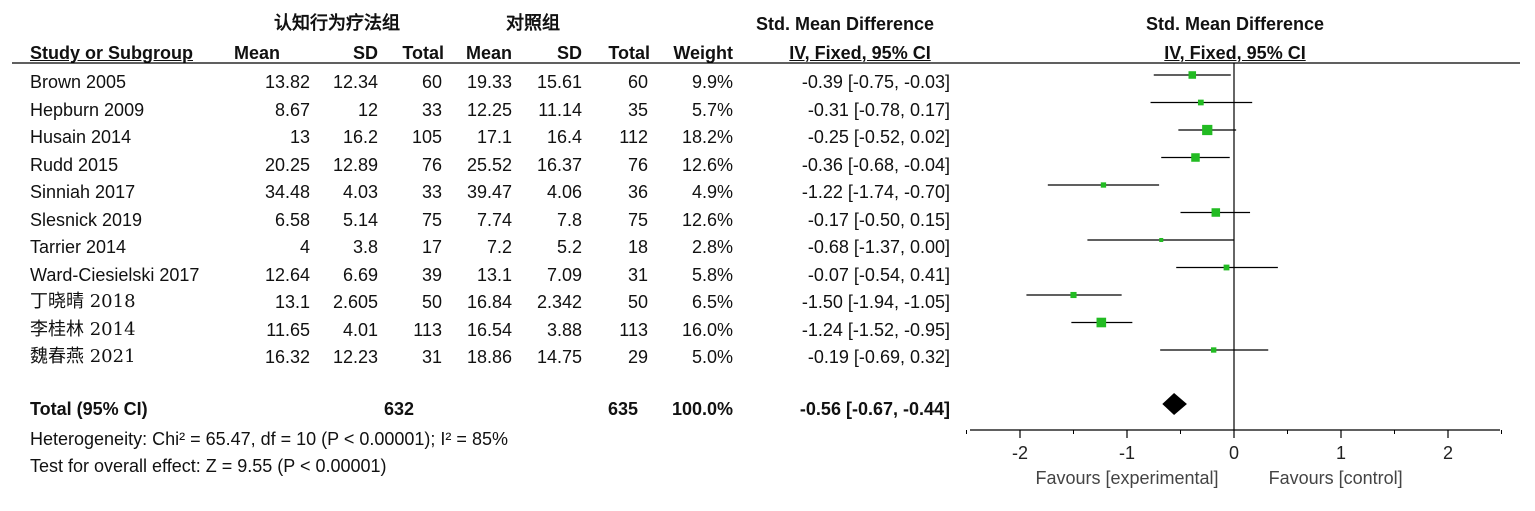 The height and width of the screenshot is (511, 1535). What do you see at coordinates (489, 109) in the screenshot?
I see `ctrl-mean: 12.25` at bounding box center [489, 109].